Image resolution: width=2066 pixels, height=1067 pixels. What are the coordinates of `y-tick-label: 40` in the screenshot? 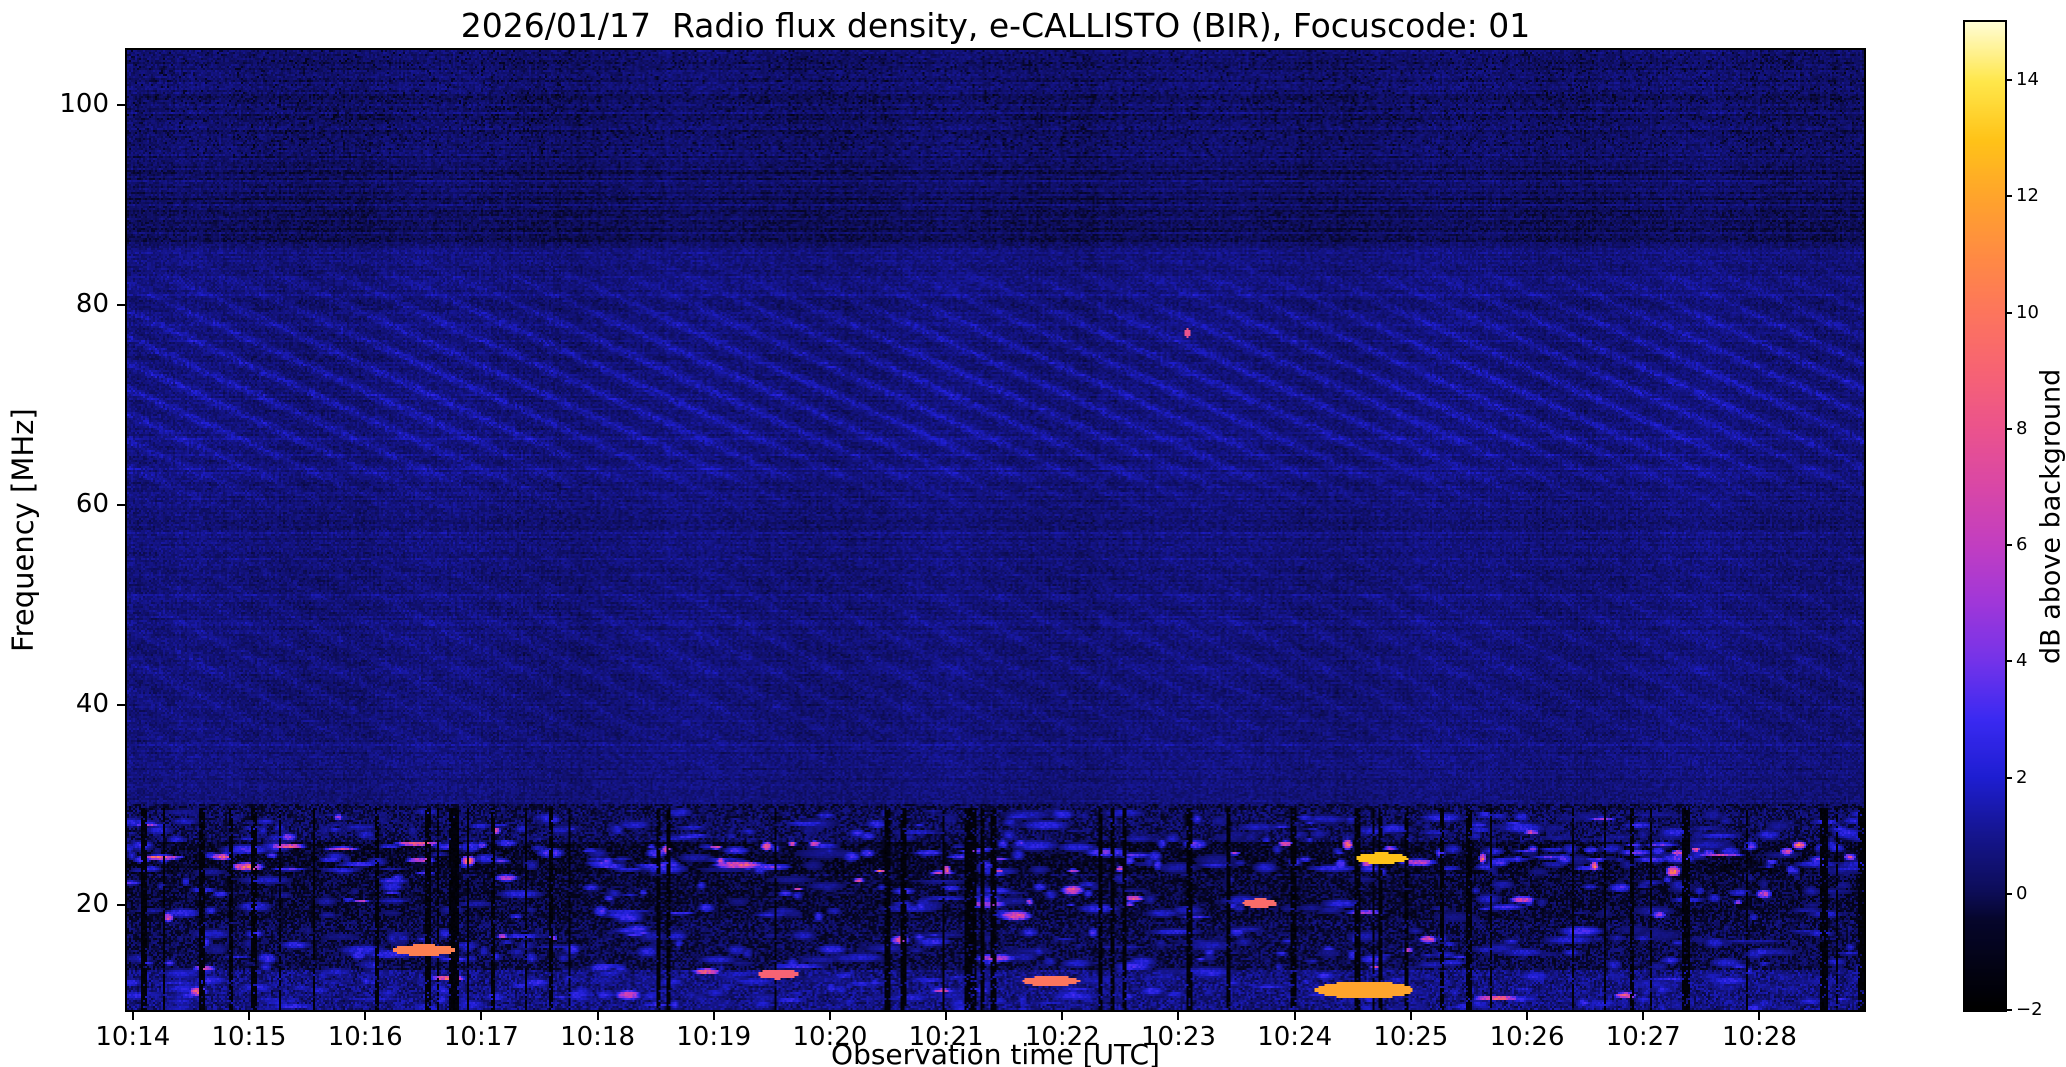 It's located at (92, 704).